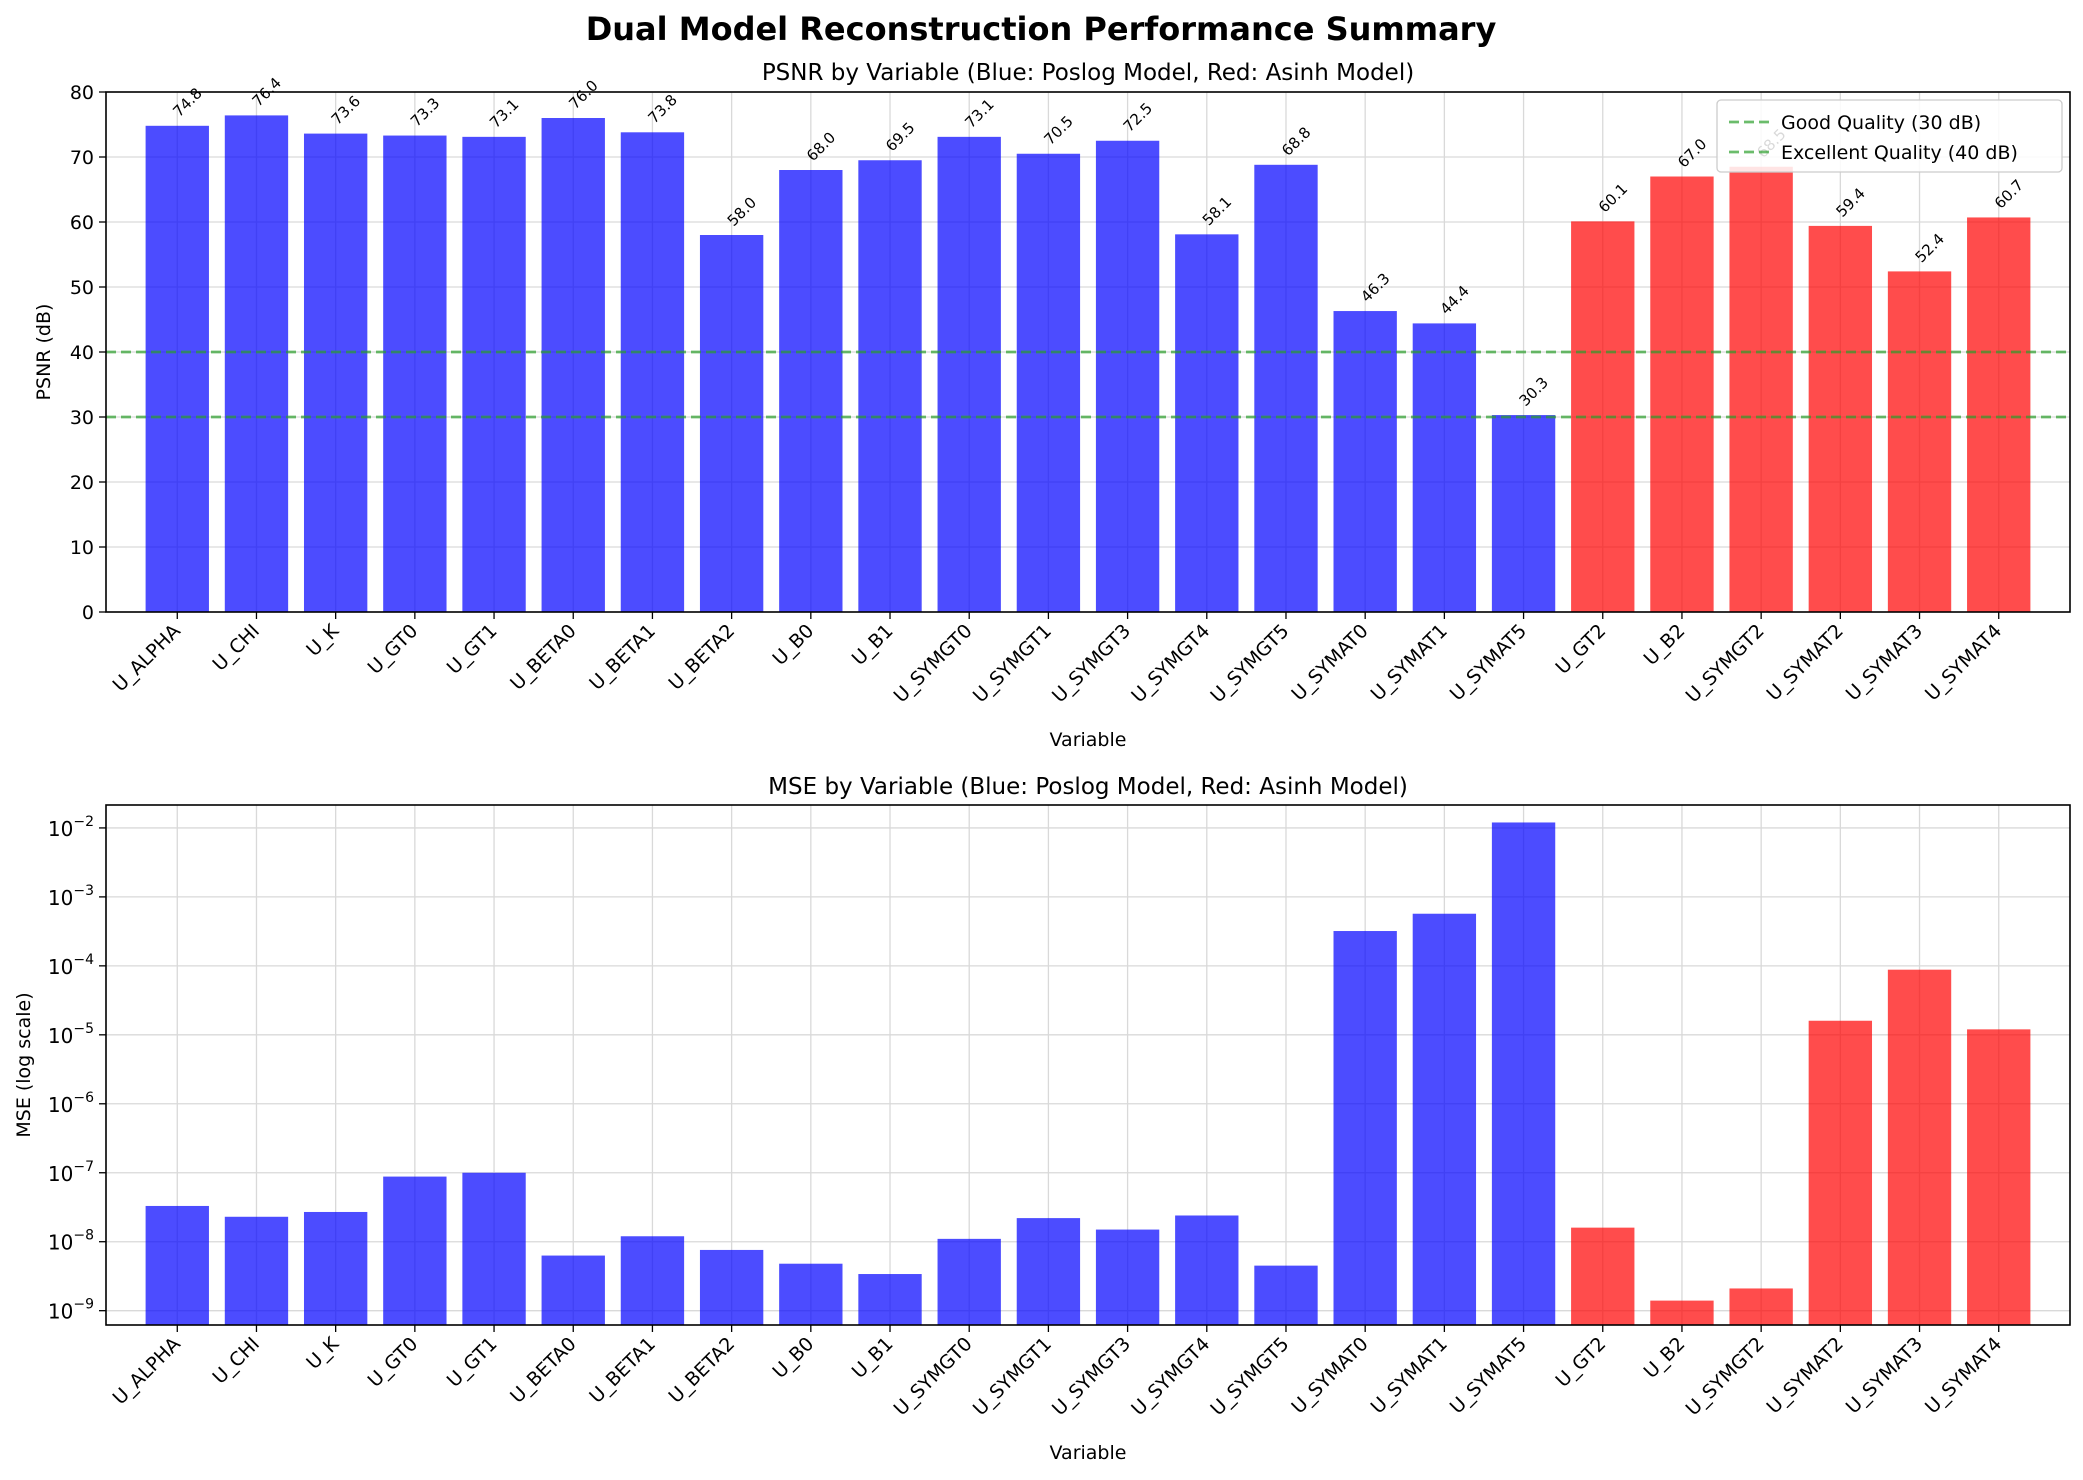 Image resolution: width=2083 pixels, height=1480 pixels. I want to click on y-tick-label: 10⁻², so click(71, 827).